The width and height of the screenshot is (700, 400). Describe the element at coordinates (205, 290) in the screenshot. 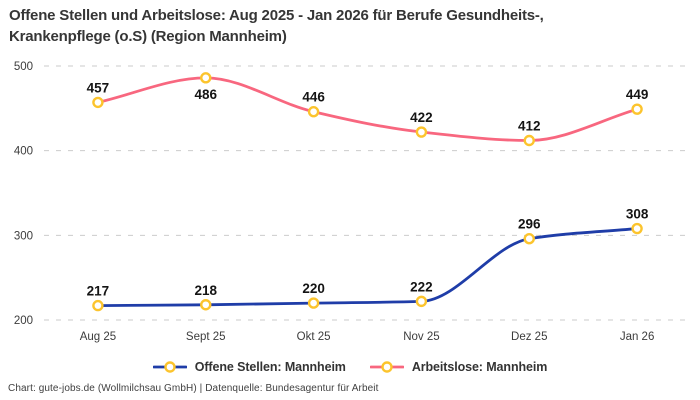

I see `data-point-label: 218` at that location.